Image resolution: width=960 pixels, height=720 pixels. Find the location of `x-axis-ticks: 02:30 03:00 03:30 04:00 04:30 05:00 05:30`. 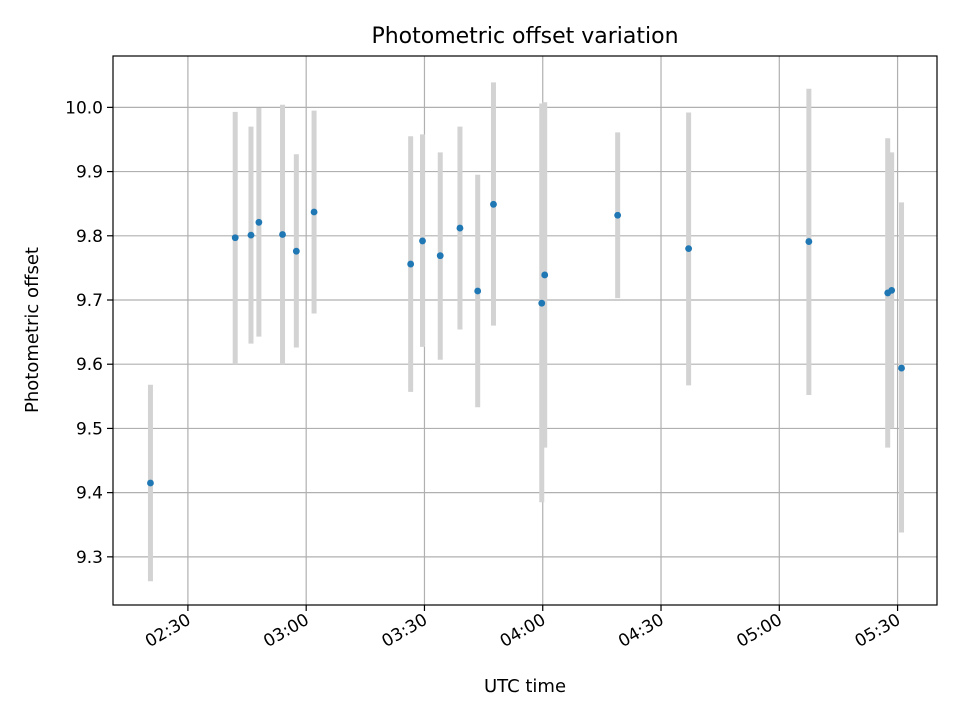

x-axis-ticks: 02:30 03:00 03:30 04:00 04:30 05:00 05:30 is located at coordinates (523, 628).